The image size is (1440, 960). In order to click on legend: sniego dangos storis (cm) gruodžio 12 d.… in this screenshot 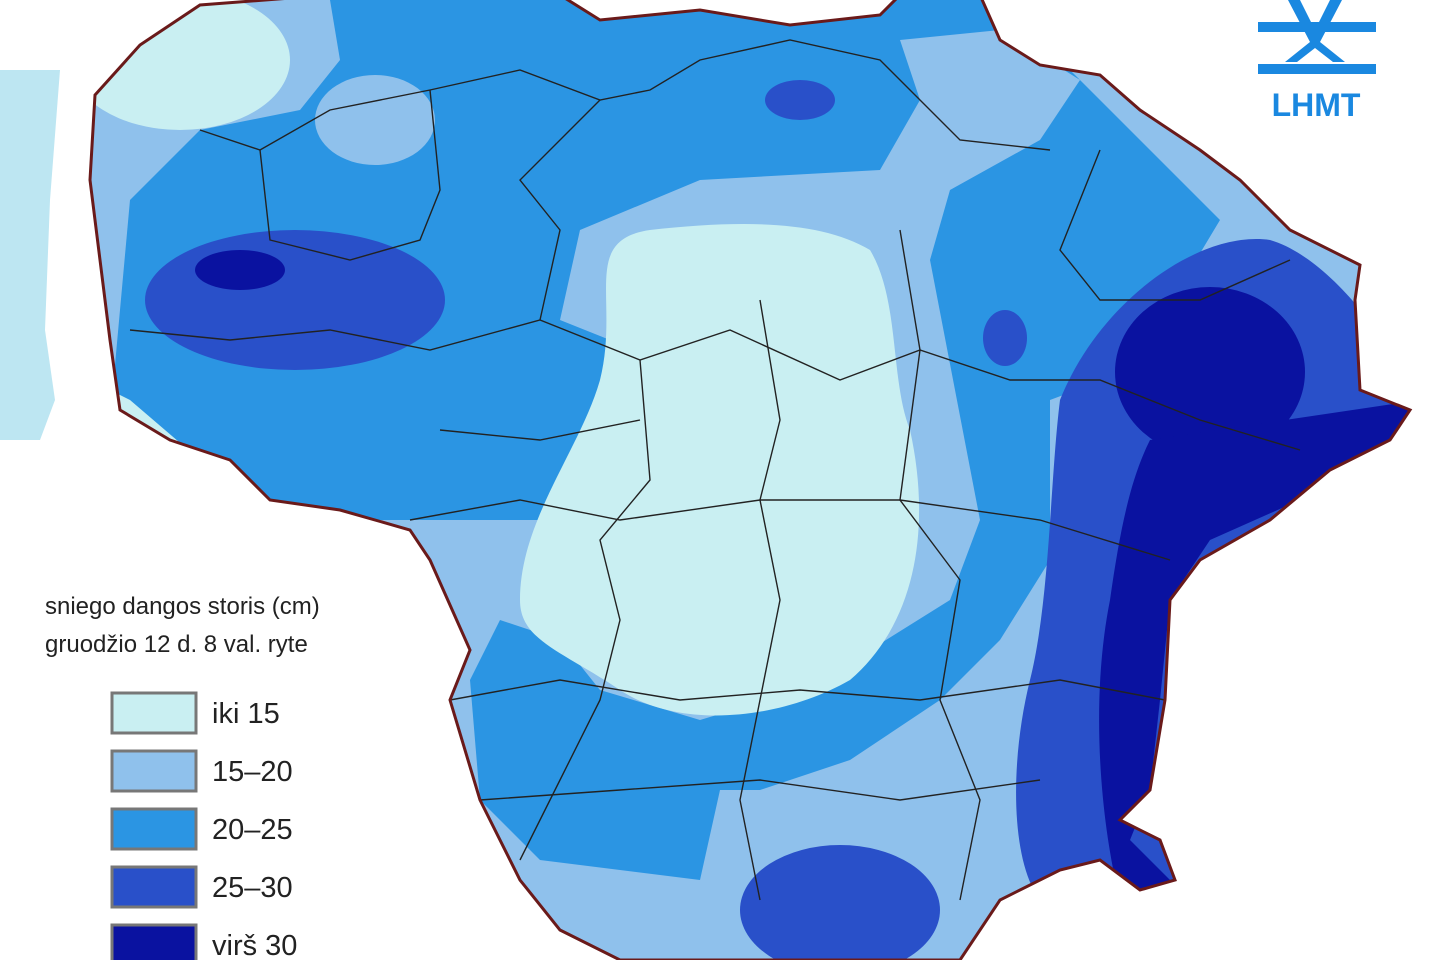, I will do `click(182, 776)`.